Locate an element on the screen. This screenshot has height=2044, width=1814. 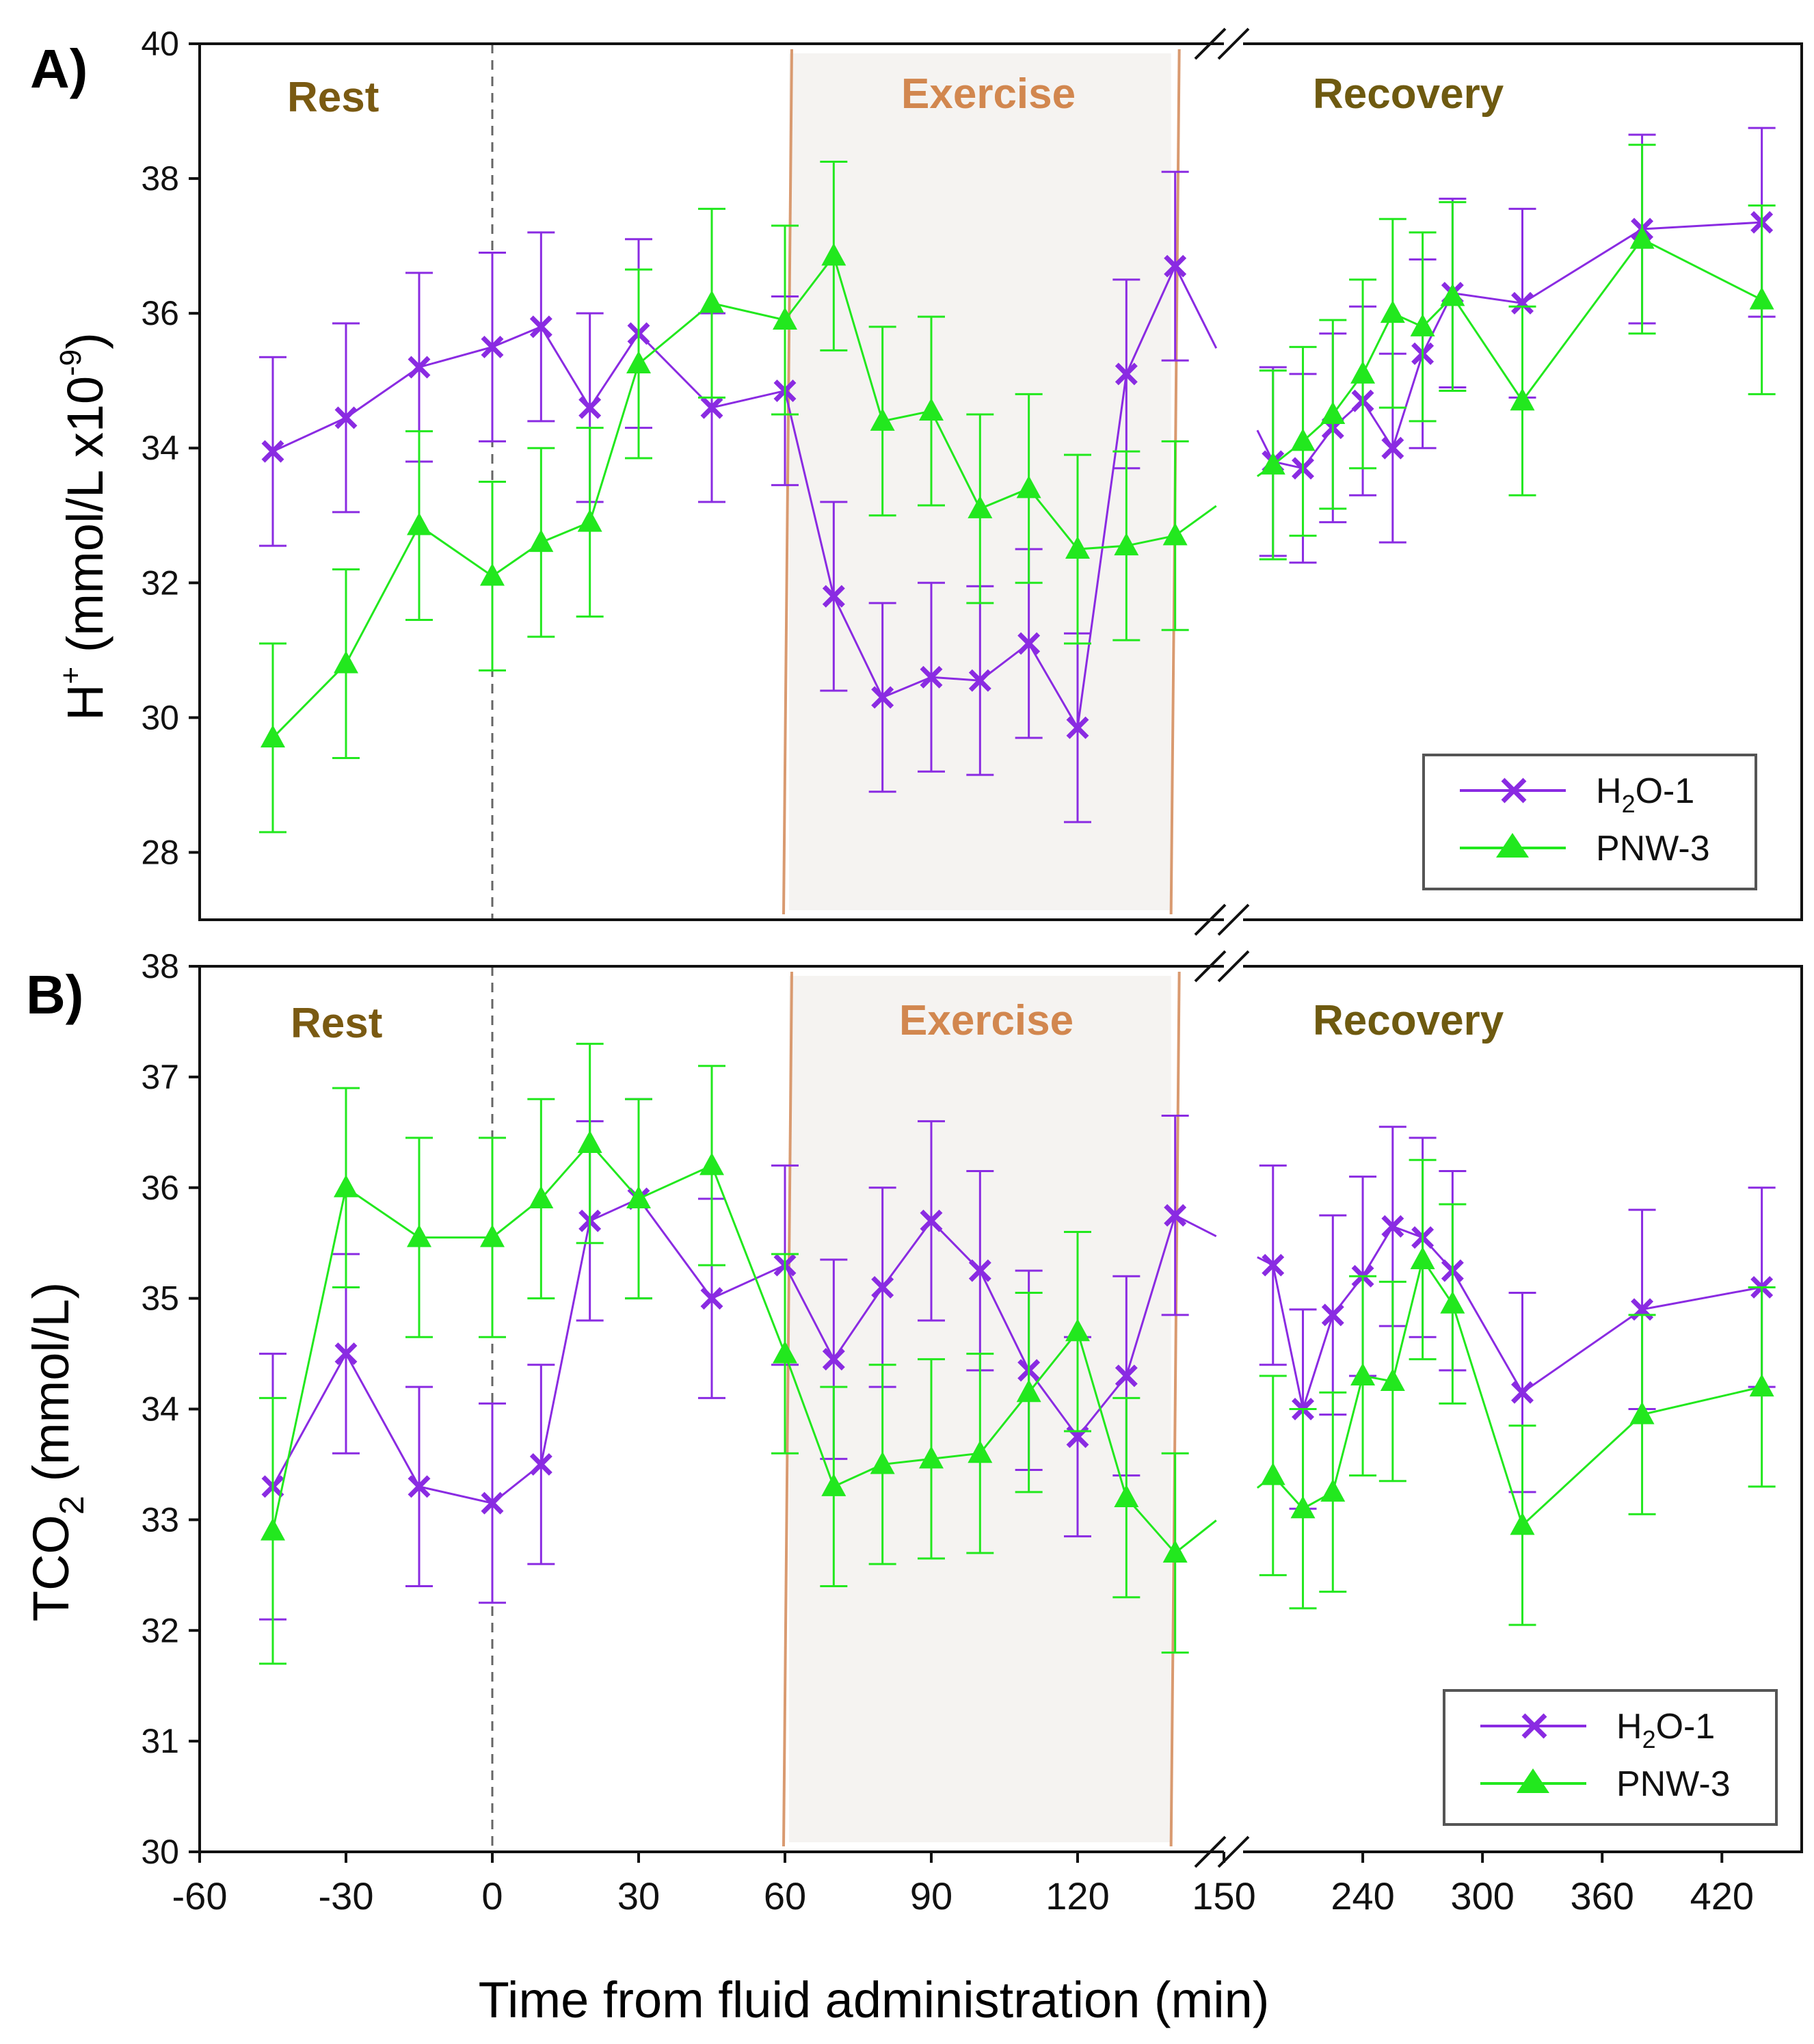
legend-marker-pnw-a is located at coordinates (1512, 845).